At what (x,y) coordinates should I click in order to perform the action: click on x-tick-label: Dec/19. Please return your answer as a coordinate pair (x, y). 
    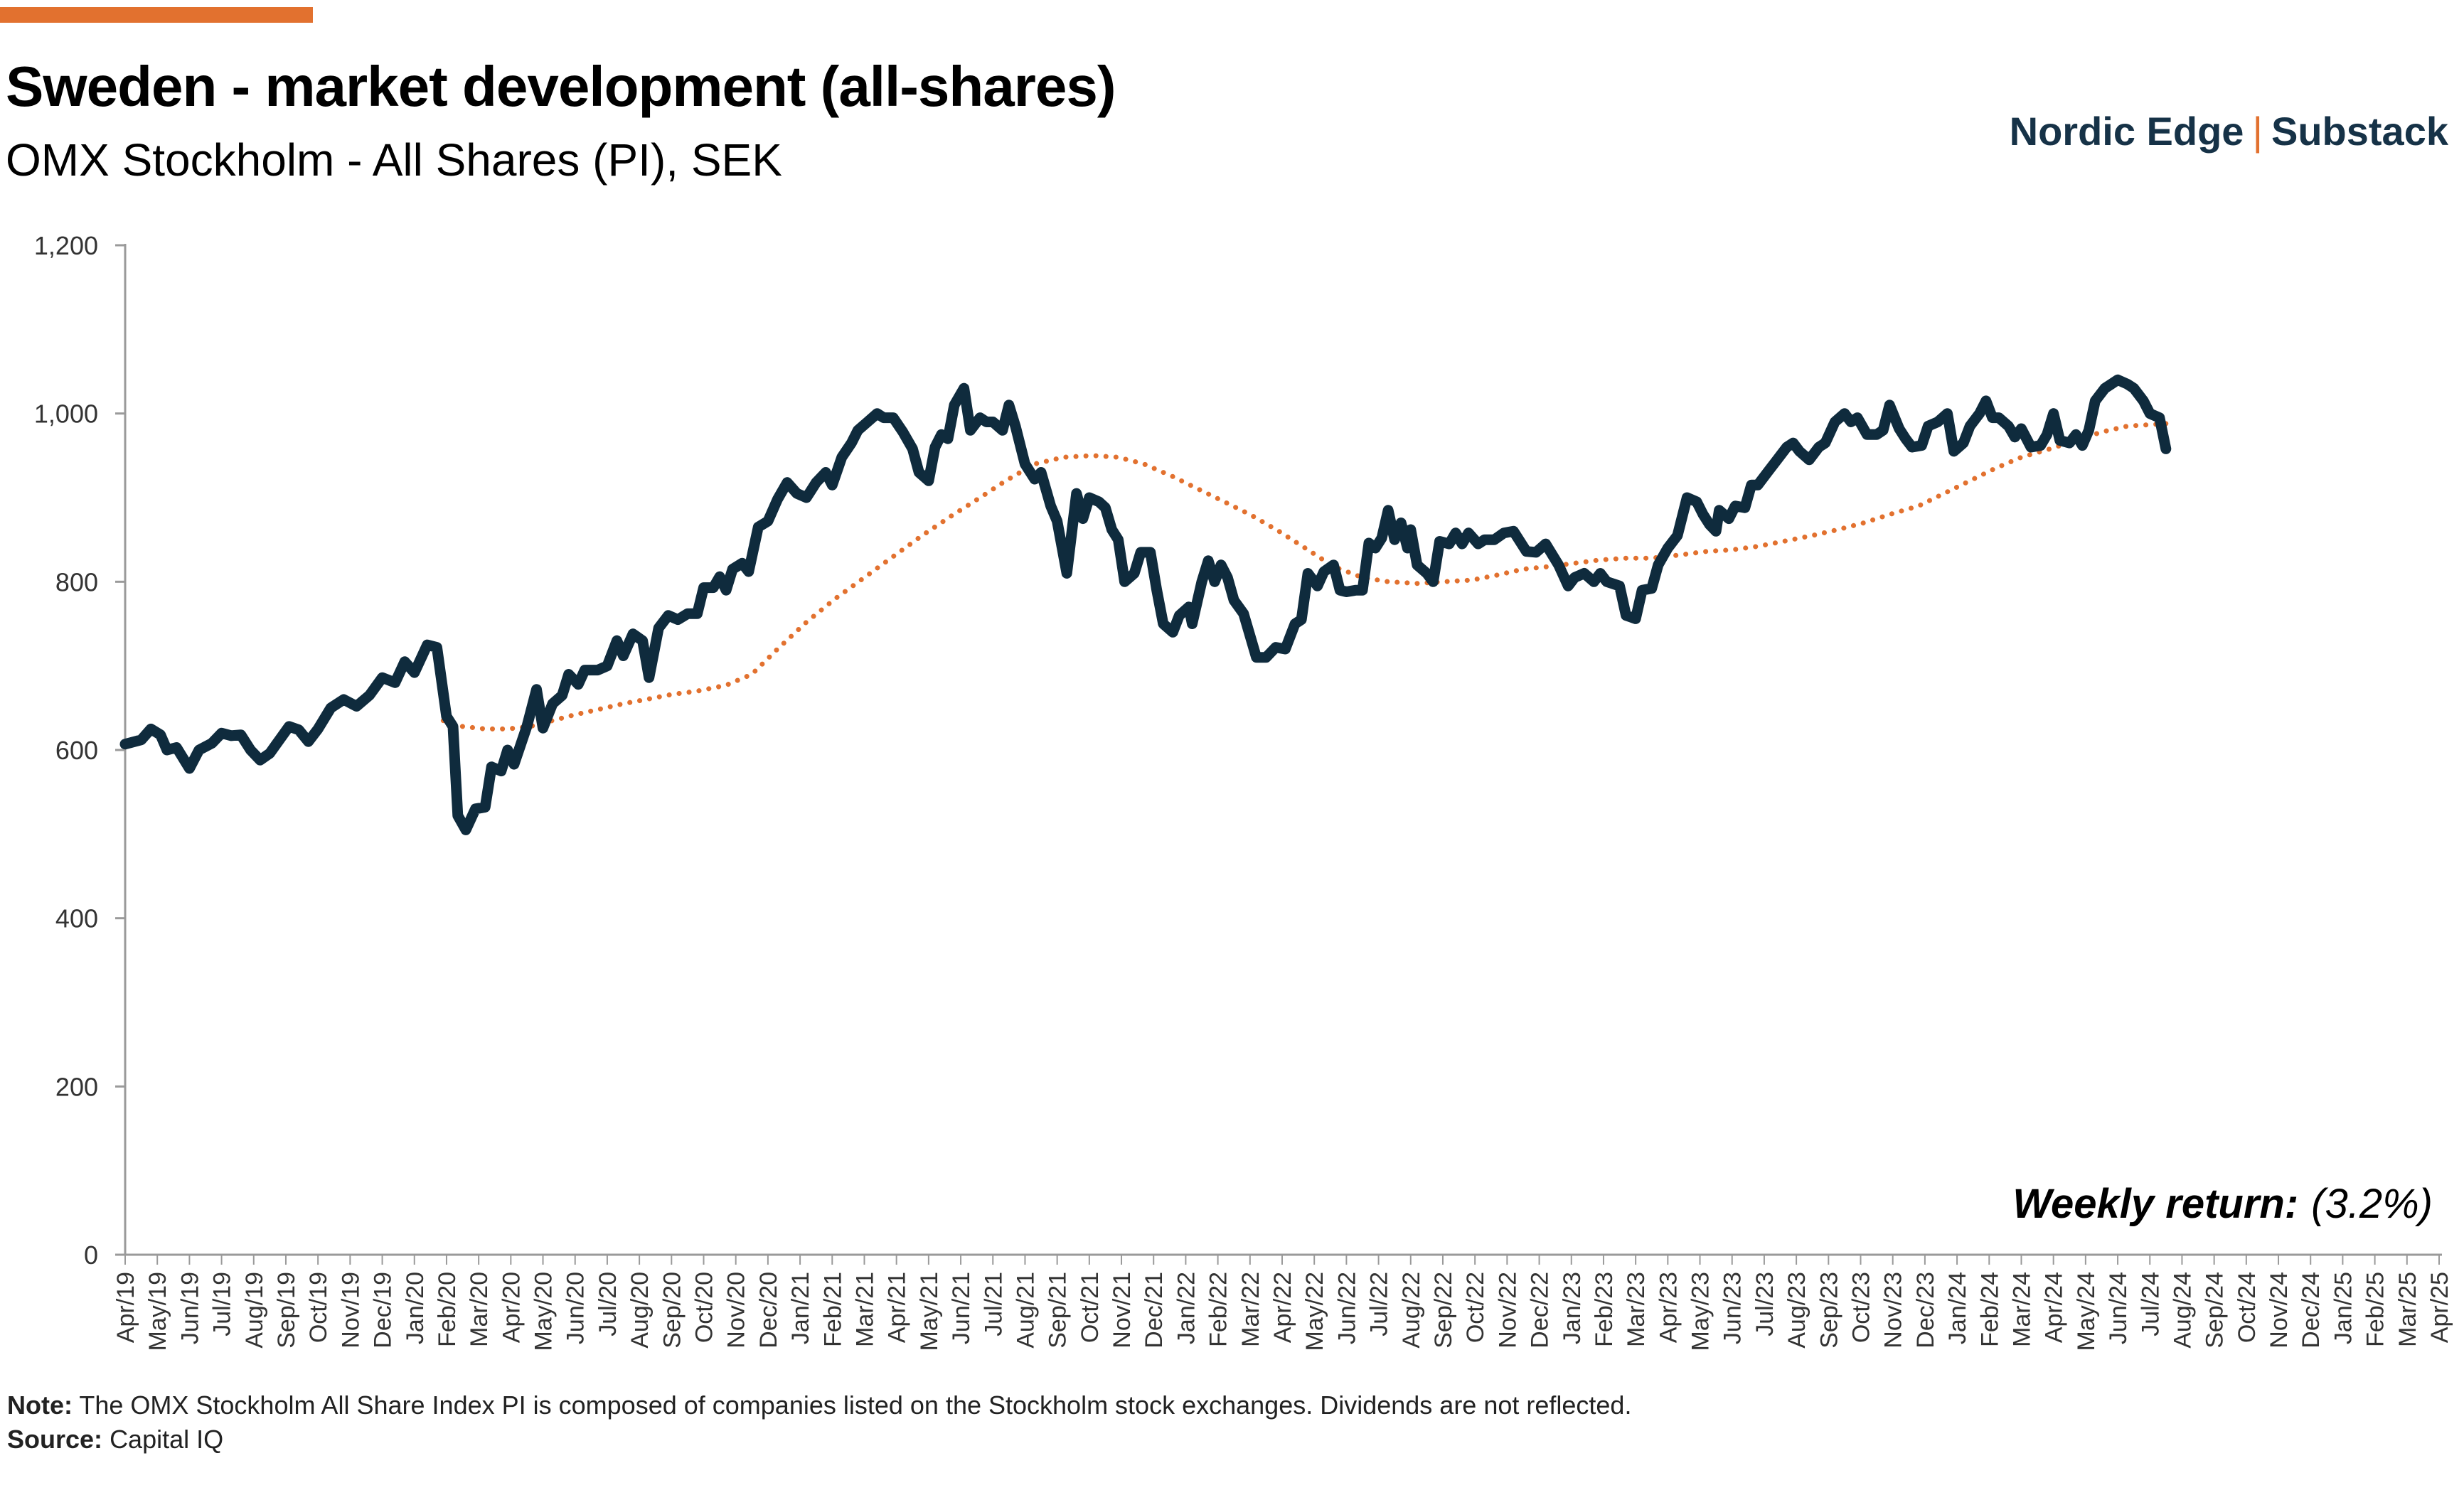
    Looking at the image, I should click on (383, 1310).